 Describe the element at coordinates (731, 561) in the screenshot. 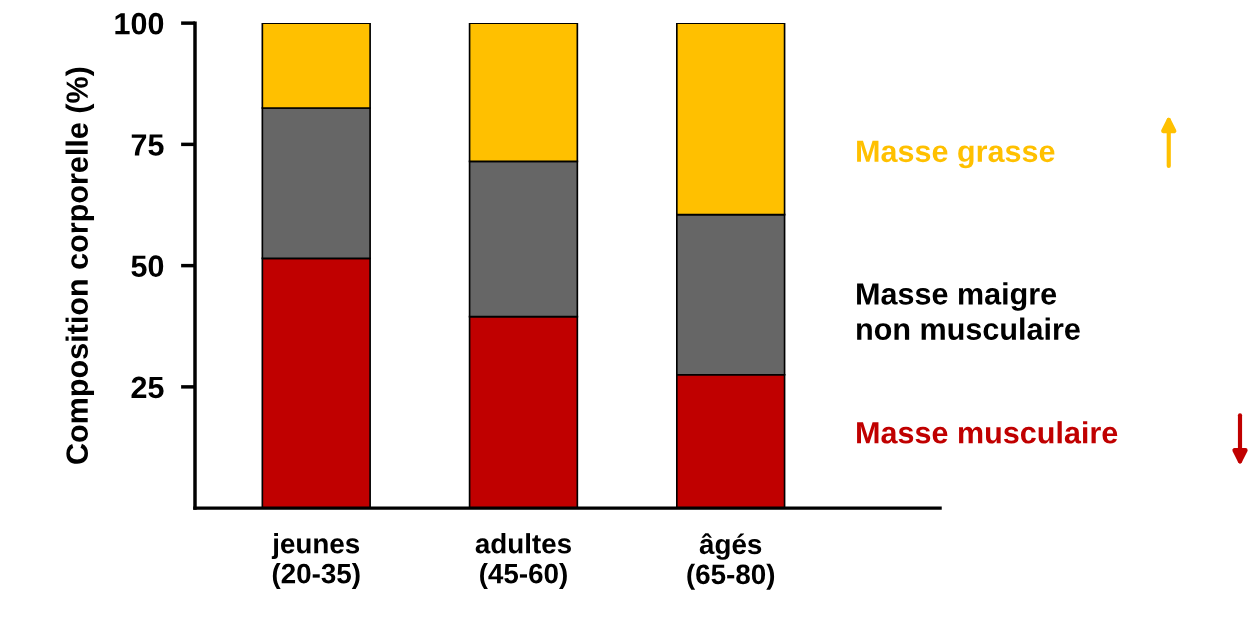

I see `x-tick-label: âgés (65-80)` at that location.